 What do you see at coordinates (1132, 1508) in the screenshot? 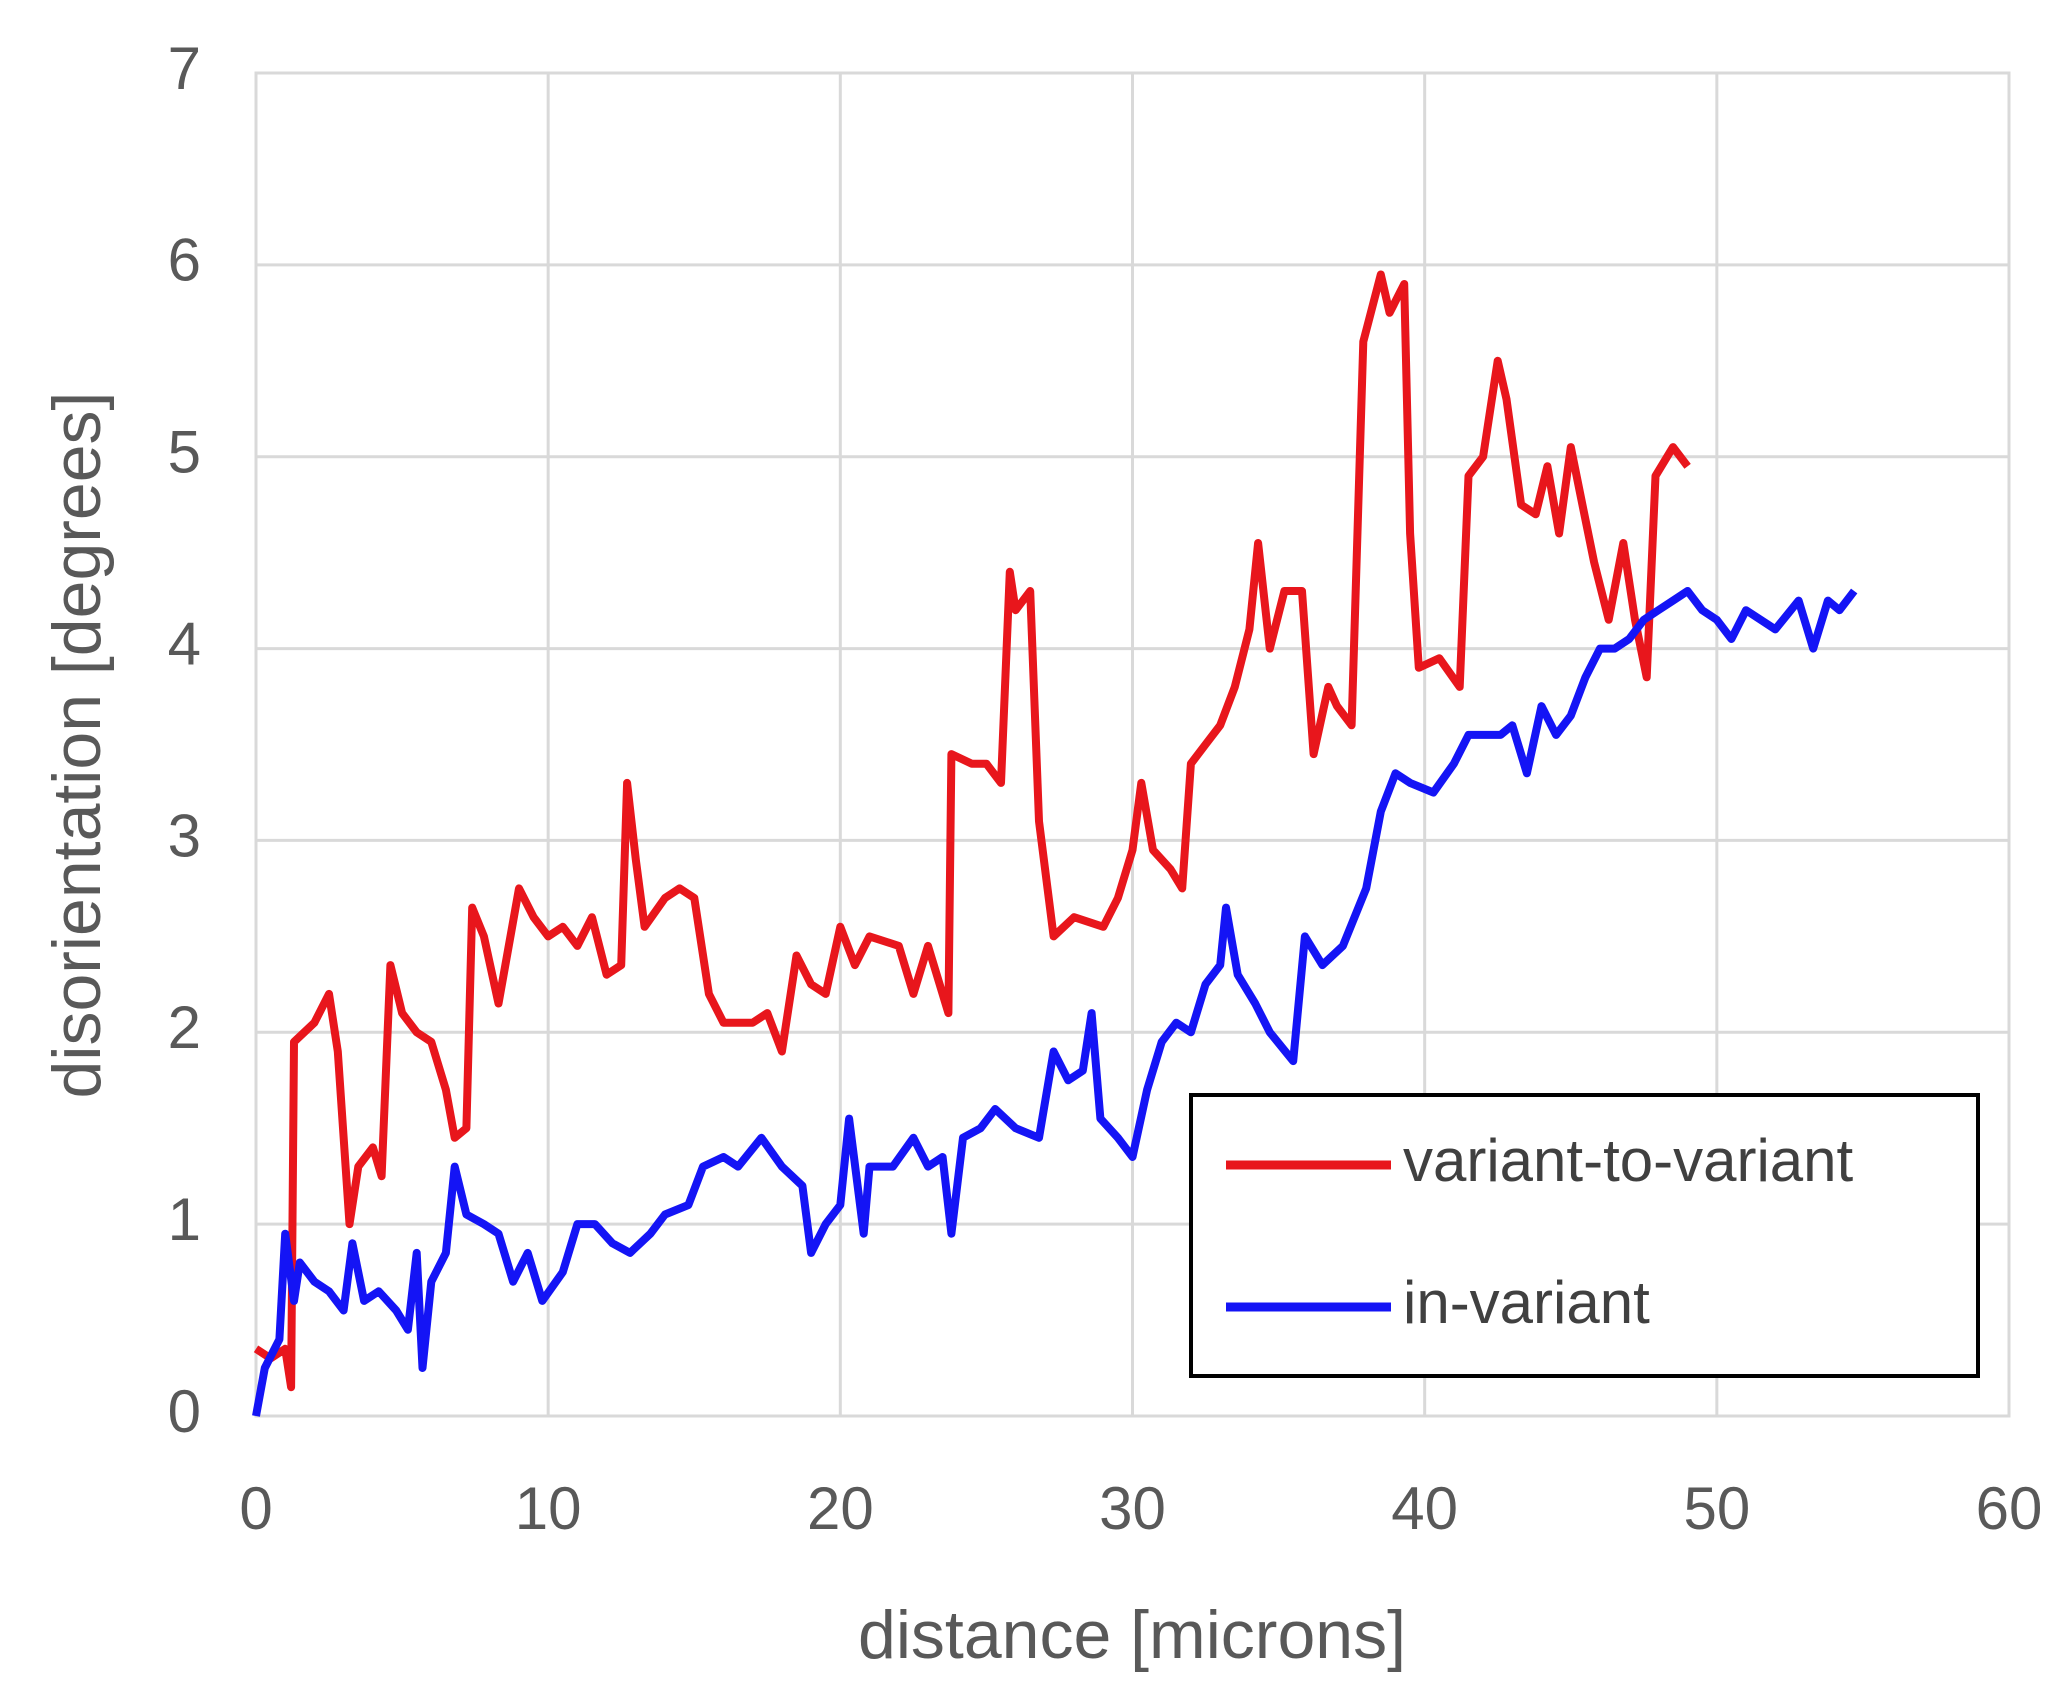
I see `x-tick-label: 30` at bounding box center [1132, 1508].